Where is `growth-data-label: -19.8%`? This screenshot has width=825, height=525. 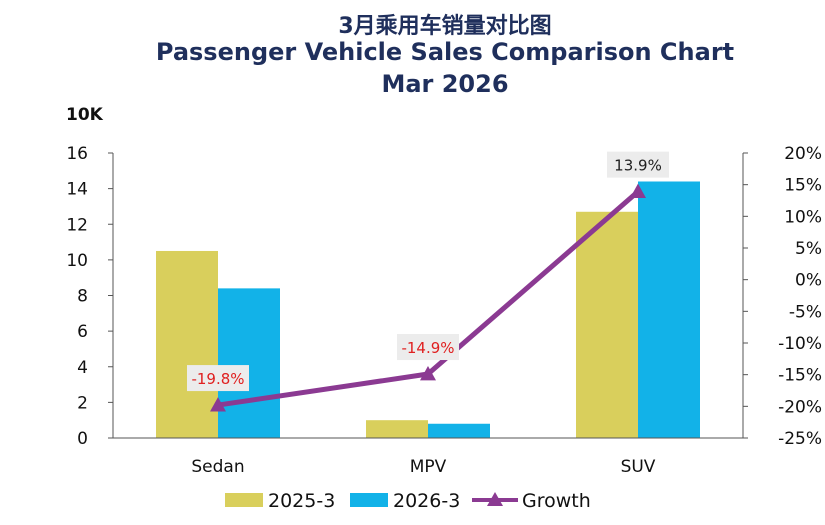 growth-data-label: -19.8% is located at coordinates (217, 379).